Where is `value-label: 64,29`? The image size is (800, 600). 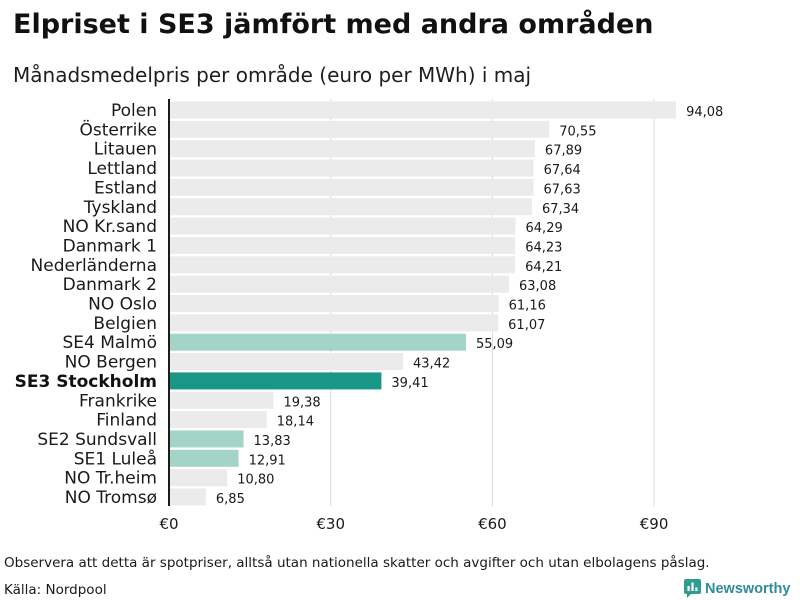
value-label: 64,29 is located at coordinates (544, 228).